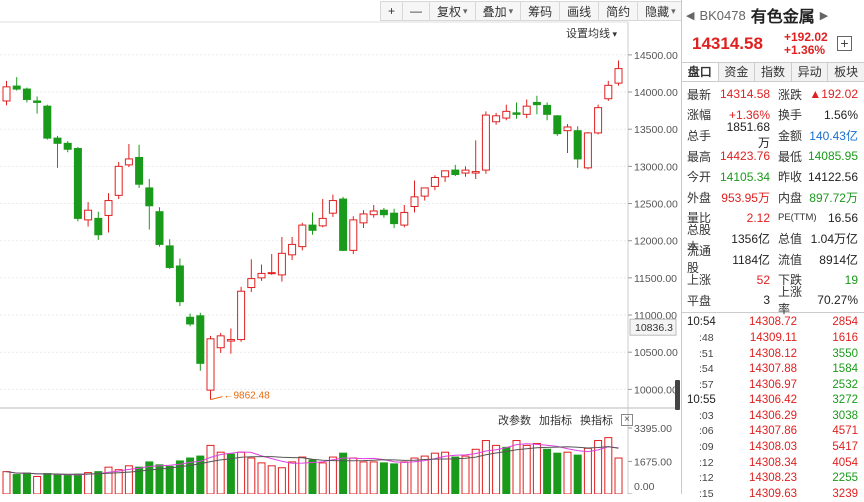  I want to click on tick-time: :12, so click(706, 462).